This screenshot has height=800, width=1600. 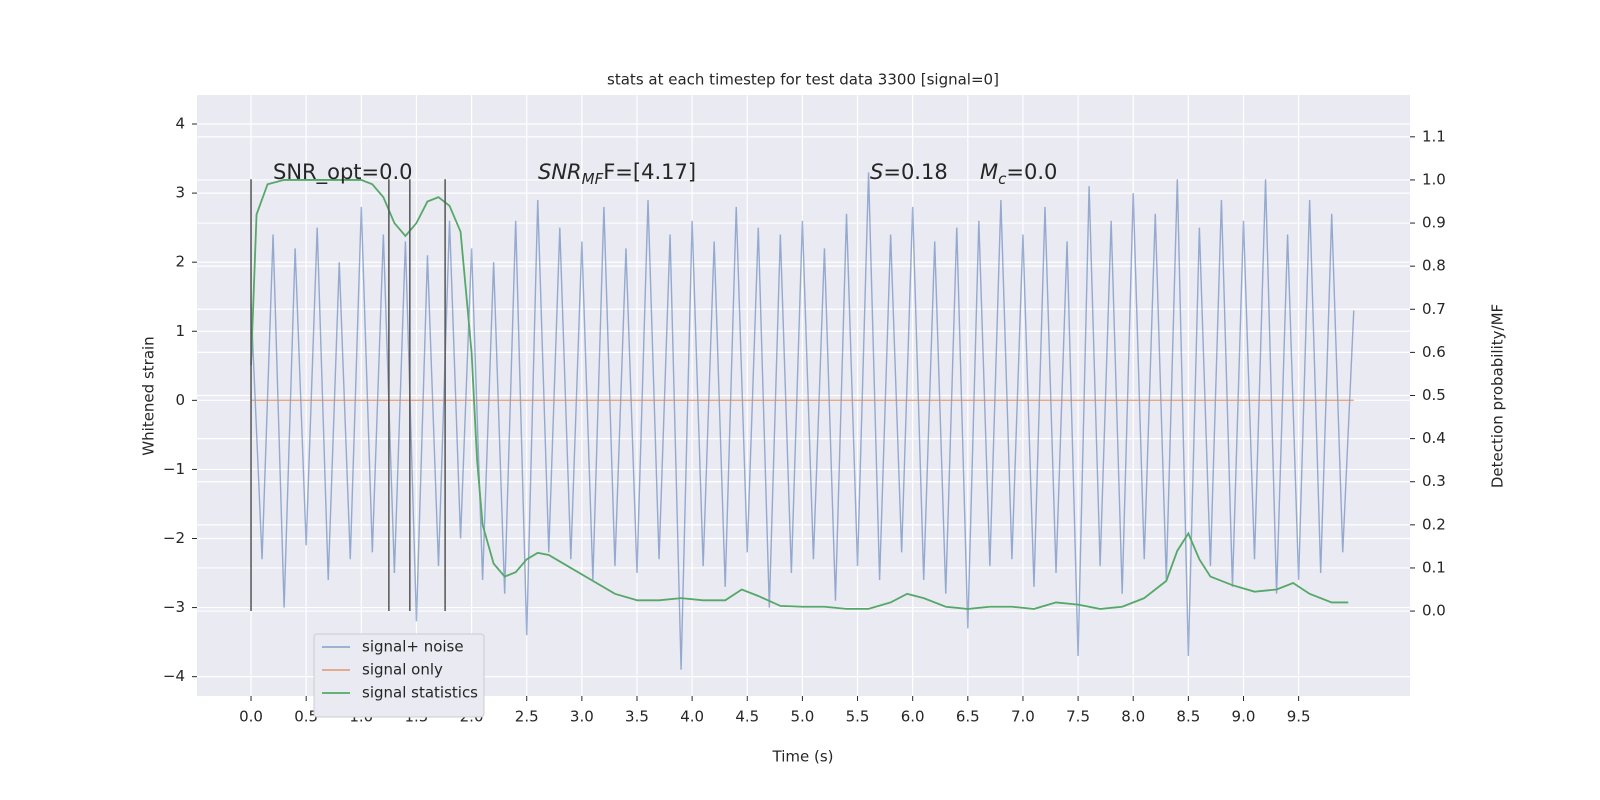 I want to click on x-tick-label: 0.0, so click(x=251, y=717).